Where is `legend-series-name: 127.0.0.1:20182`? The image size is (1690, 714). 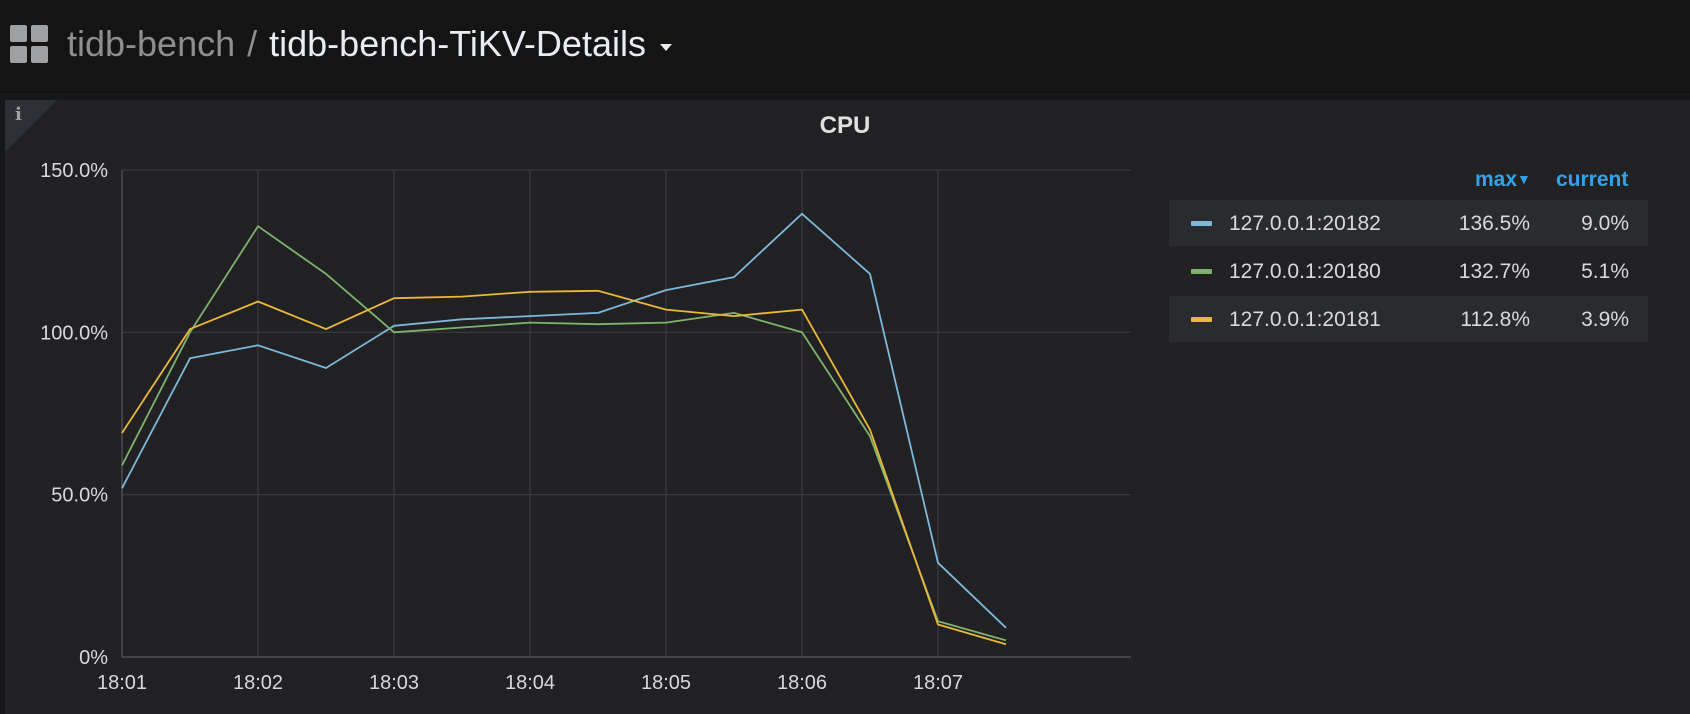 legend-series-name: 127.0.0.1:20182 is located at coordinates (1305, 223).